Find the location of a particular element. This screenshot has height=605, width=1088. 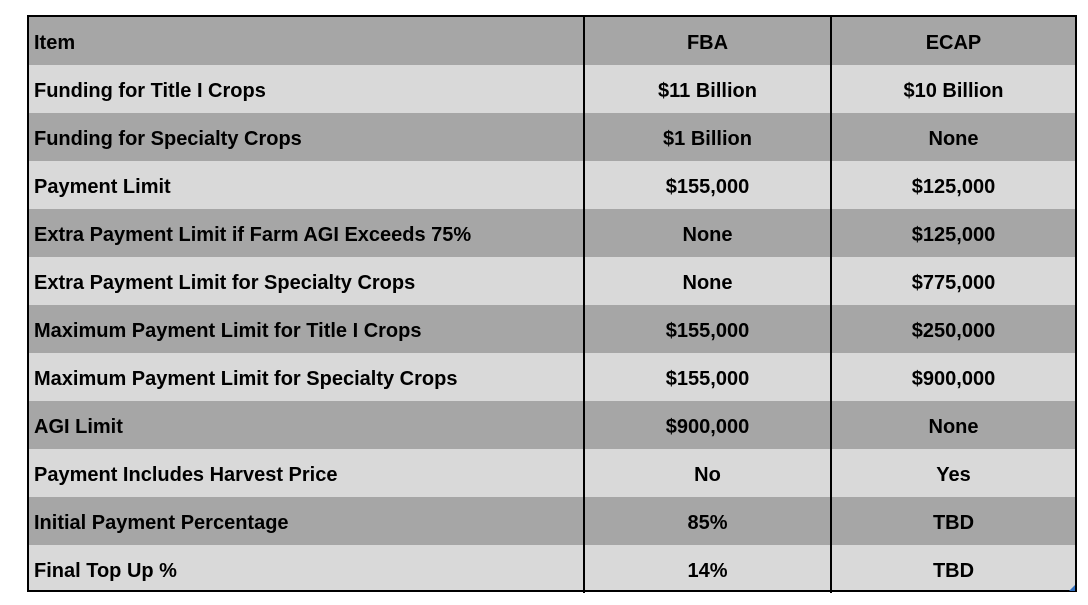

table-cell: $10 Billion is located at coordinates (952, 89).